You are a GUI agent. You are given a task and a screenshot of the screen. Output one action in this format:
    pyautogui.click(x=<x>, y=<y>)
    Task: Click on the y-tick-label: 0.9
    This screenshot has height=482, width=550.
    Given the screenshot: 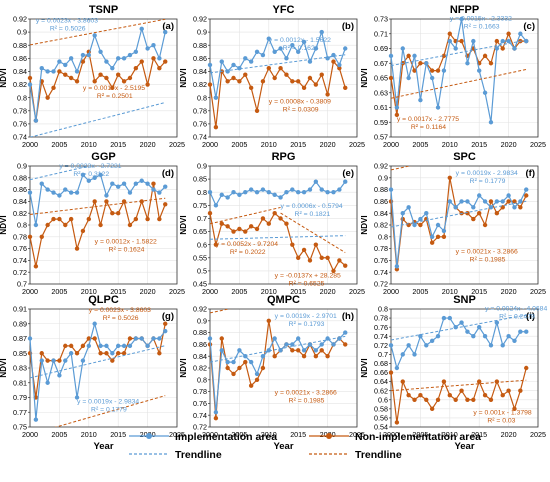 What is the action you would take?
    pyautogui.click(x=202, y=320)
    